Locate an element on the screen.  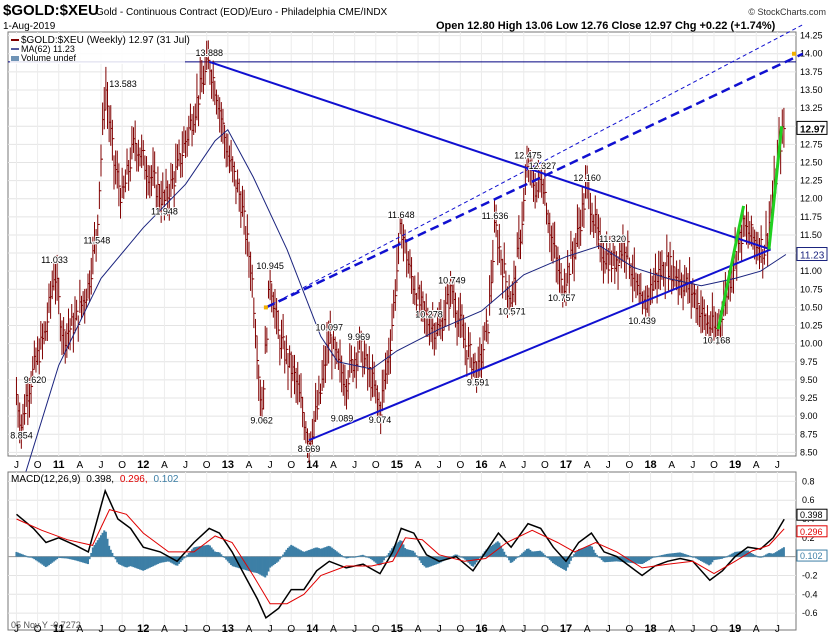
price-y-tick-label: 10.00 is located at coordinates (811, 344).